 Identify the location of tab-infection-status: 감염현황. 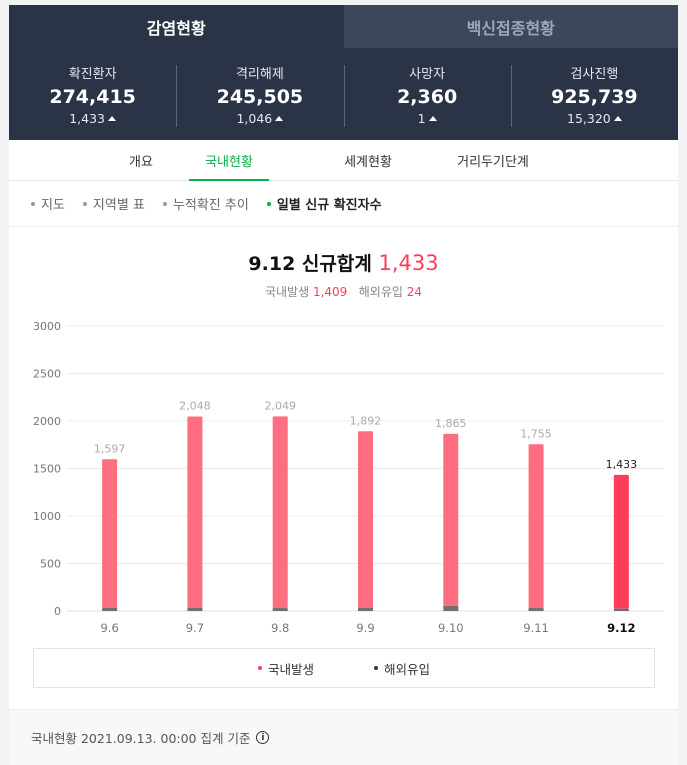
(176, 26).